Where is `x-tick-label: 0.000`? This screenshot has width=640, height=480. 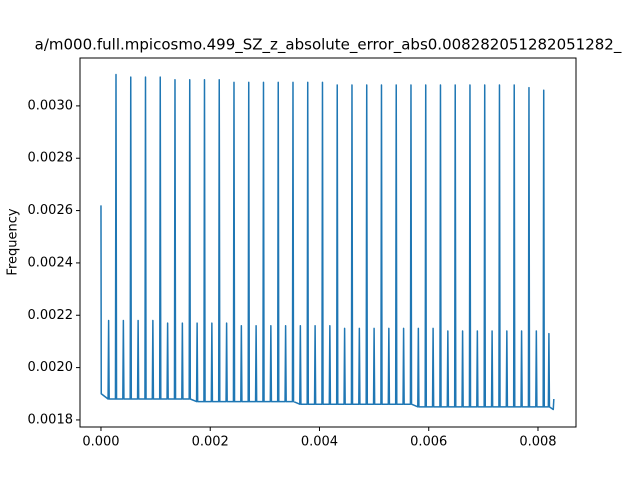
x-tick-label: 0.000 is located at coordinates (100, 442).